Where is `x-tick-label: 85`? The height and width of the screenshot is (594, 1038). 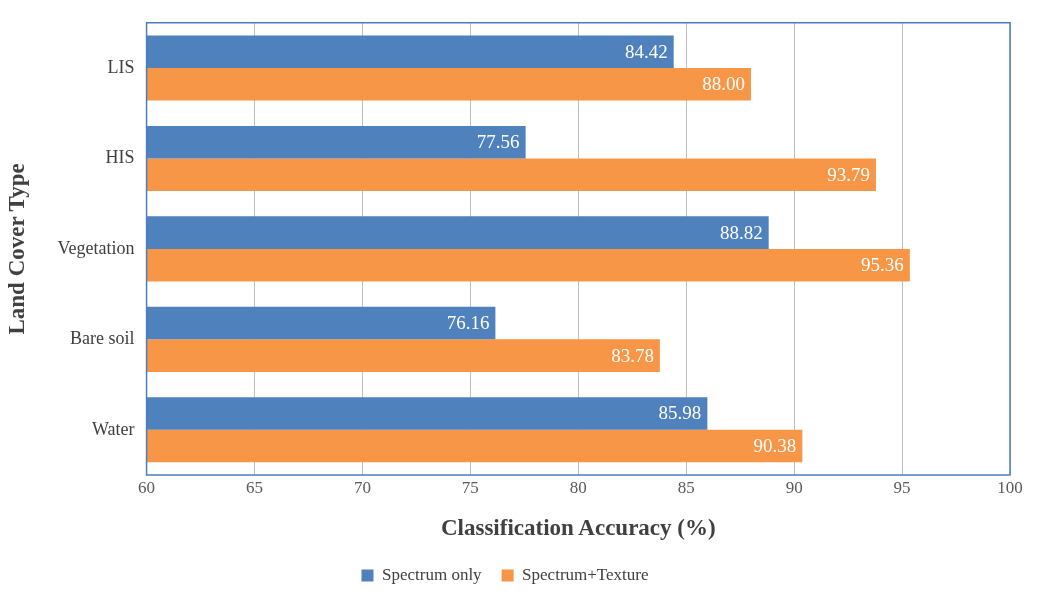 x-tick-label: 85 is located at coordinates (686, 487).